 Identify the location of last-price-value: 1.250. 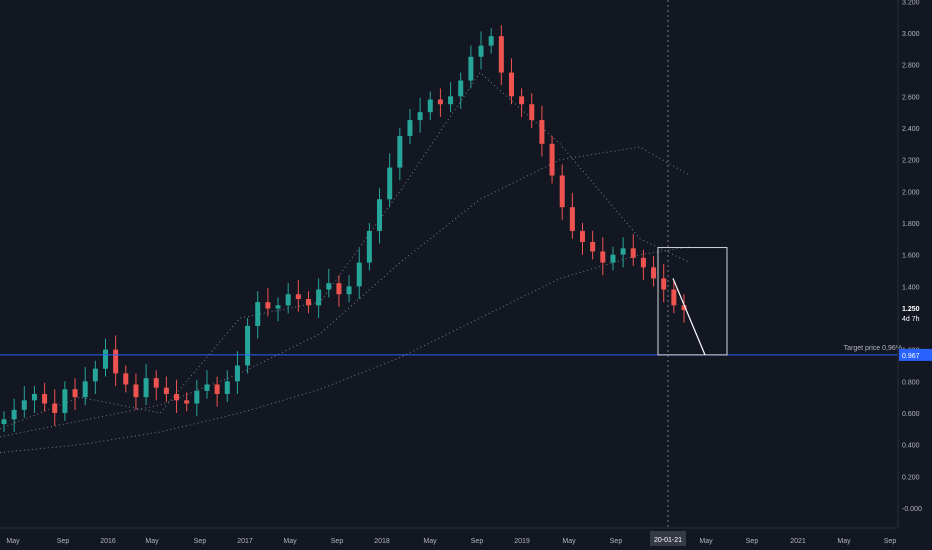
(911, 309).